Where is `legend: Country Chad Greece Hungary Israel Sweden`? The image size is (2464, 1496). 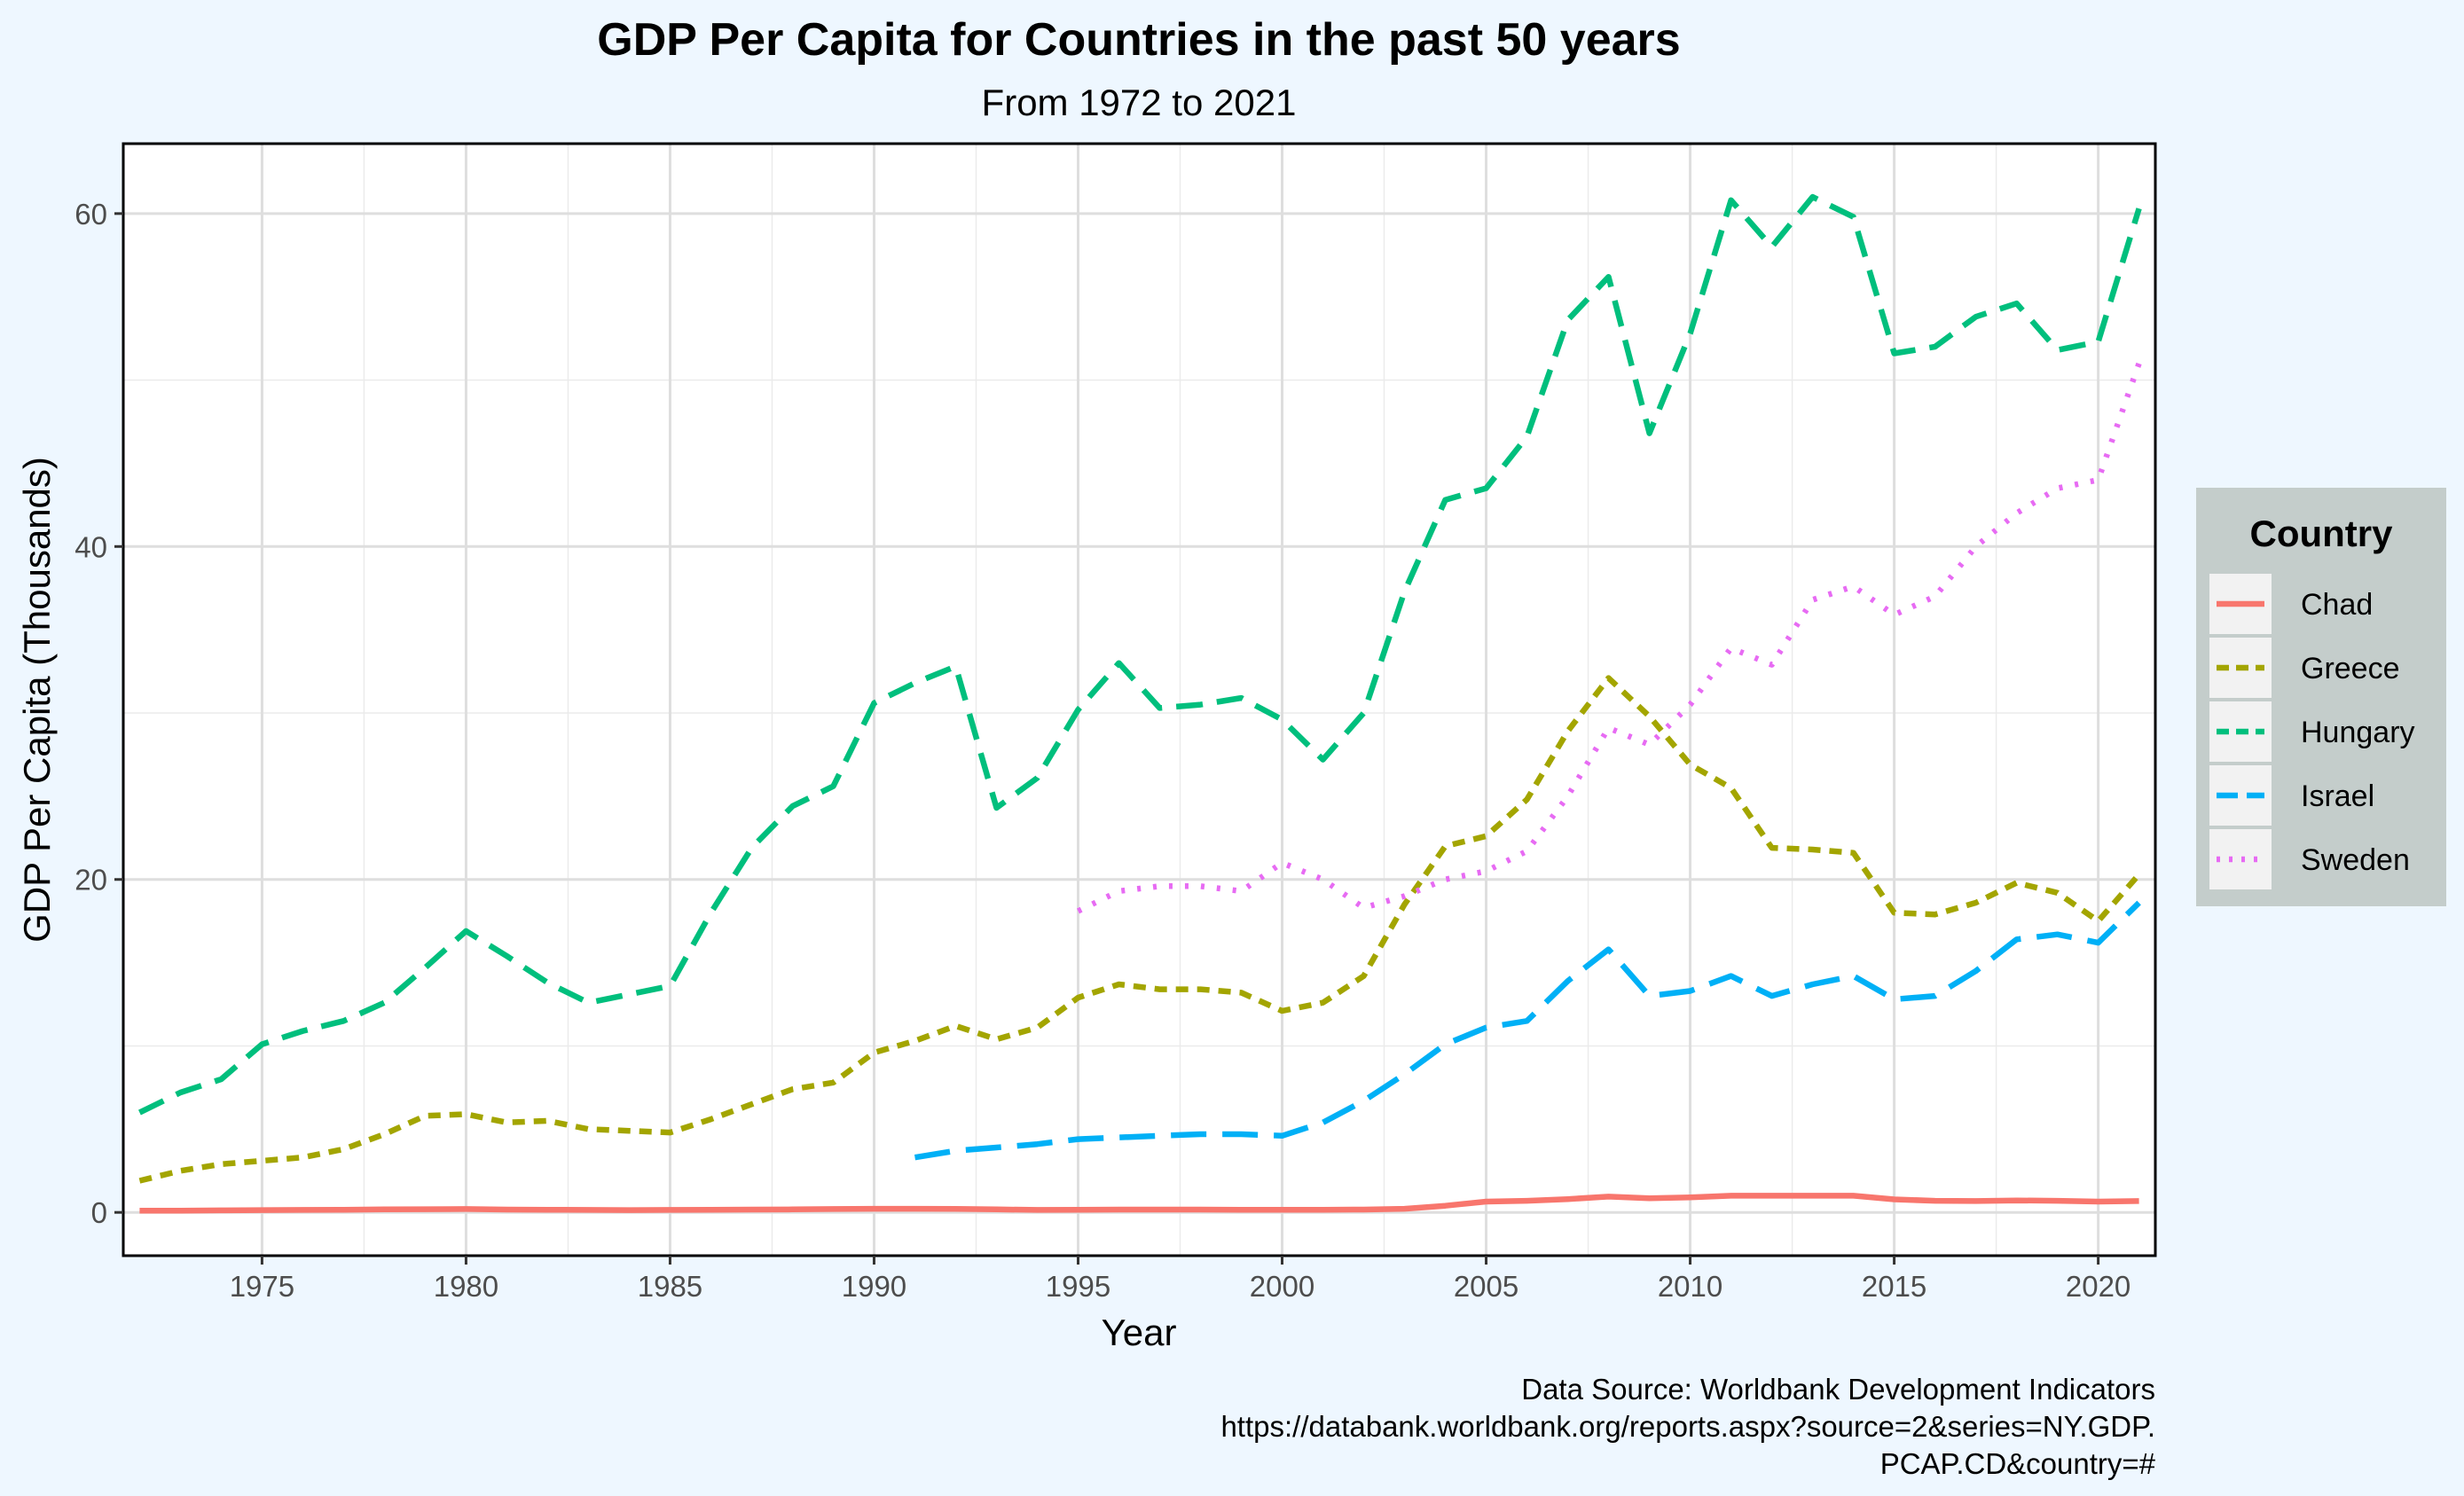 legend: Country Chad Greece Hungary Israel Sweden is located at coordinates (2321, 697).